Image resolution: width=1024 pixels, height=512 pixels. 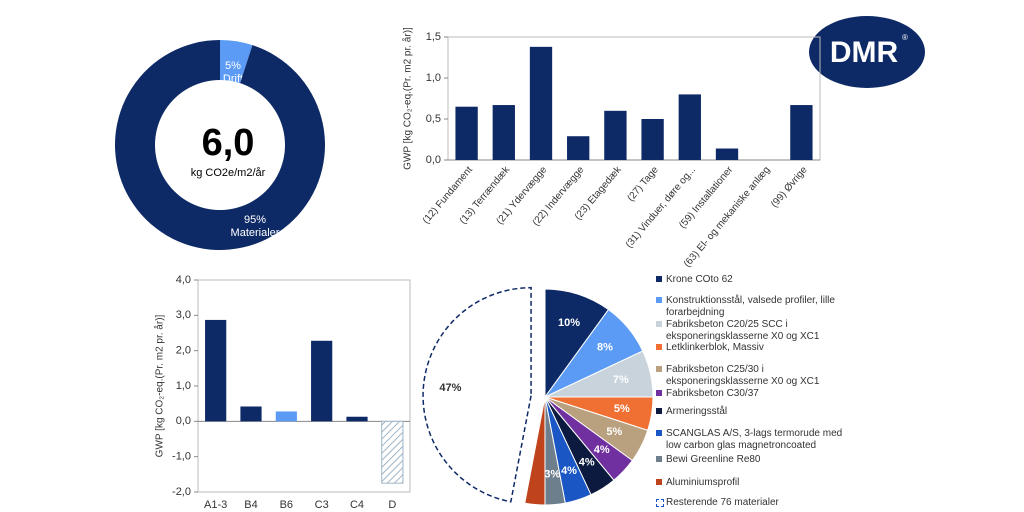 What do you see at coordinates (392, 505) in the screenshot?
I see `x-tick-label: D` at bounding box center [392, 505].